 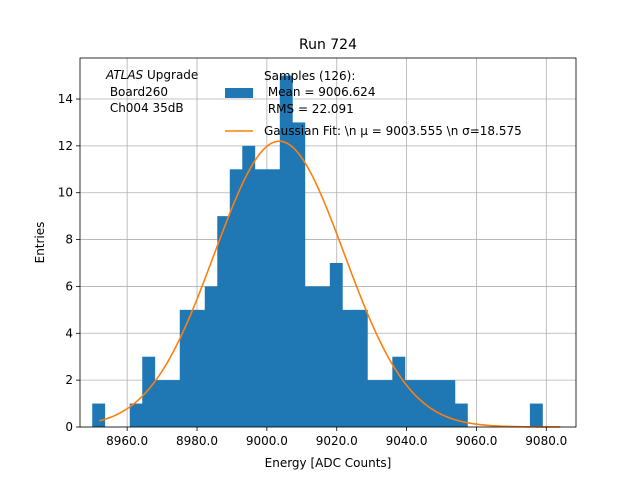 What do you see at coordinates (127, 441) in the screenshot?
I see `x-tick-label-0: 8960.0` at bounding box center [127, 441].